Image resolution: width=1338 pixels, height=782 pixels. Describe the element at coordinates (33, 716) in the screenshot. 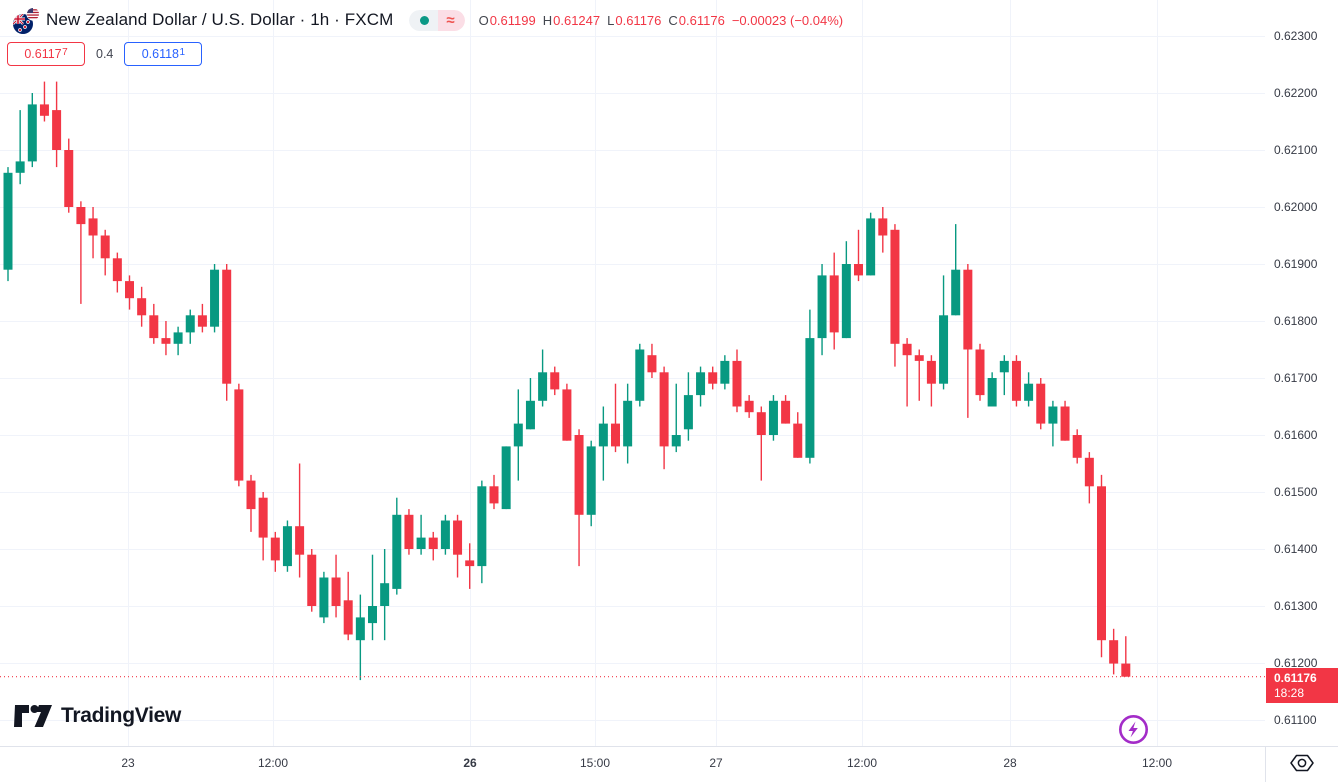

I see `tradingview-logo-icon` at that location.